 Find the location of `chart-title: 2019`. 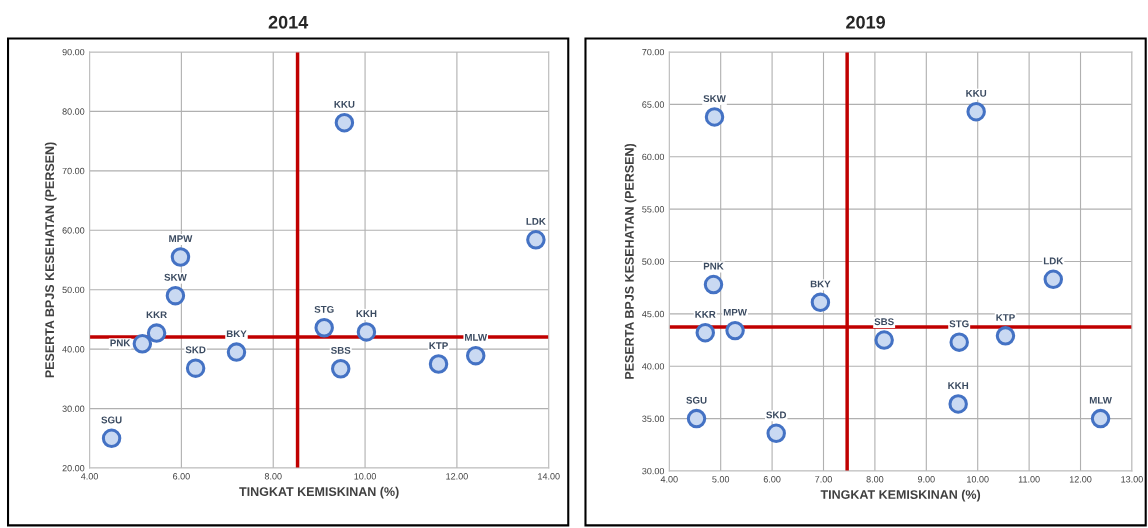

chart-title: 2019 is located at coordinates (866, 22).